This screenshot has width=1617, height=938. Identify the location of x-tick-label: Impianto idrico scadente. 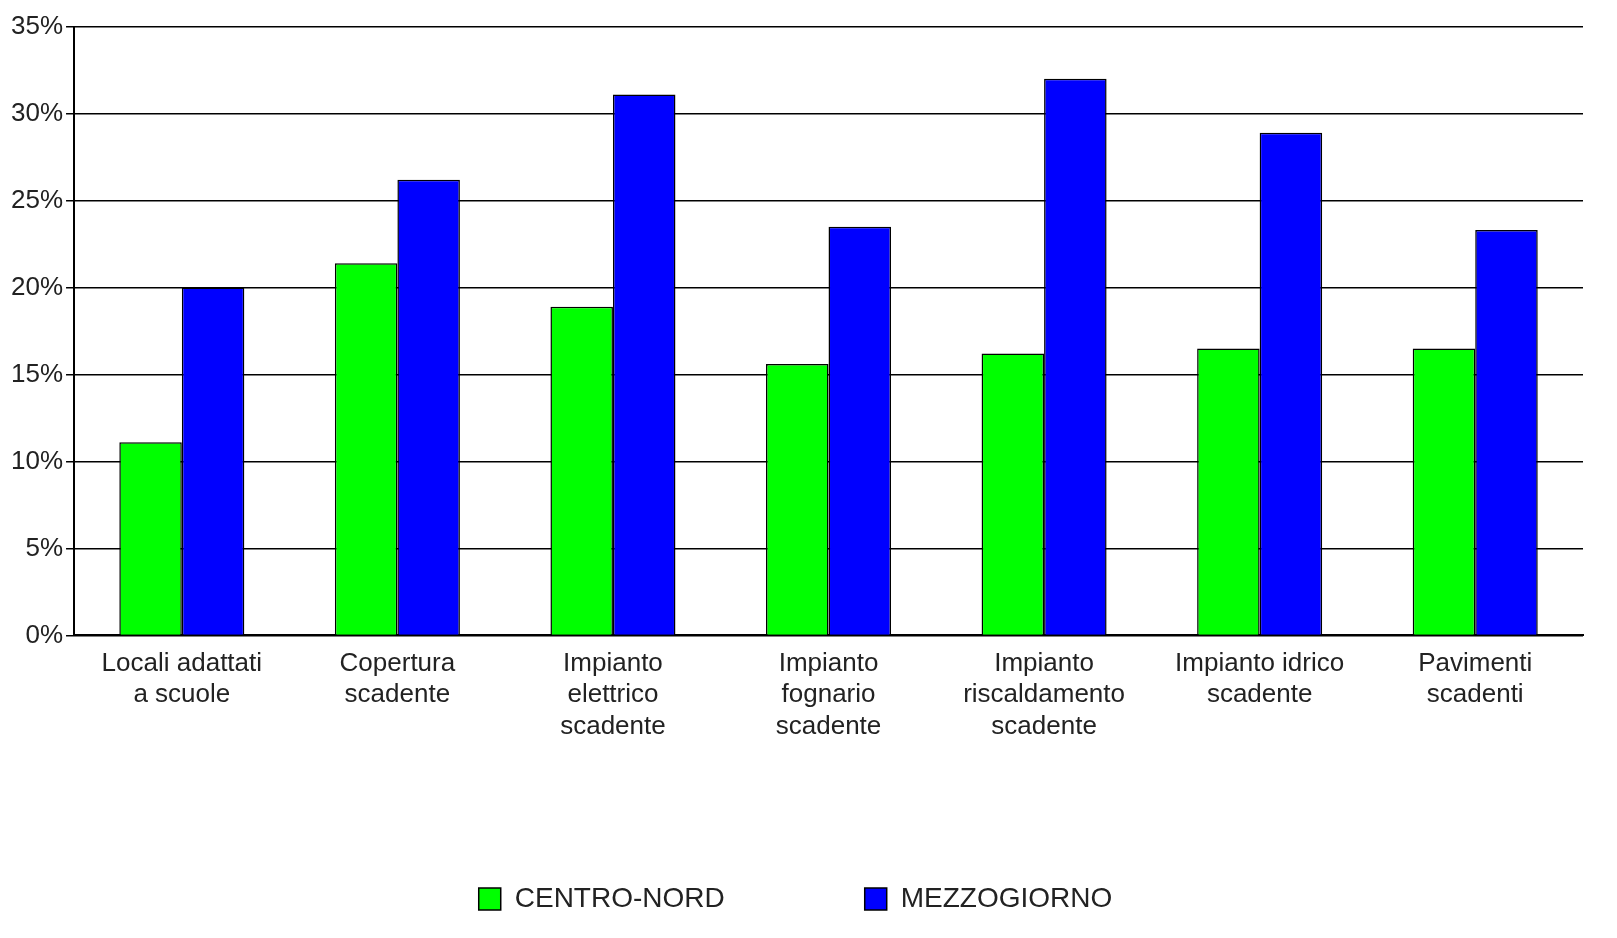
(1260, 678).